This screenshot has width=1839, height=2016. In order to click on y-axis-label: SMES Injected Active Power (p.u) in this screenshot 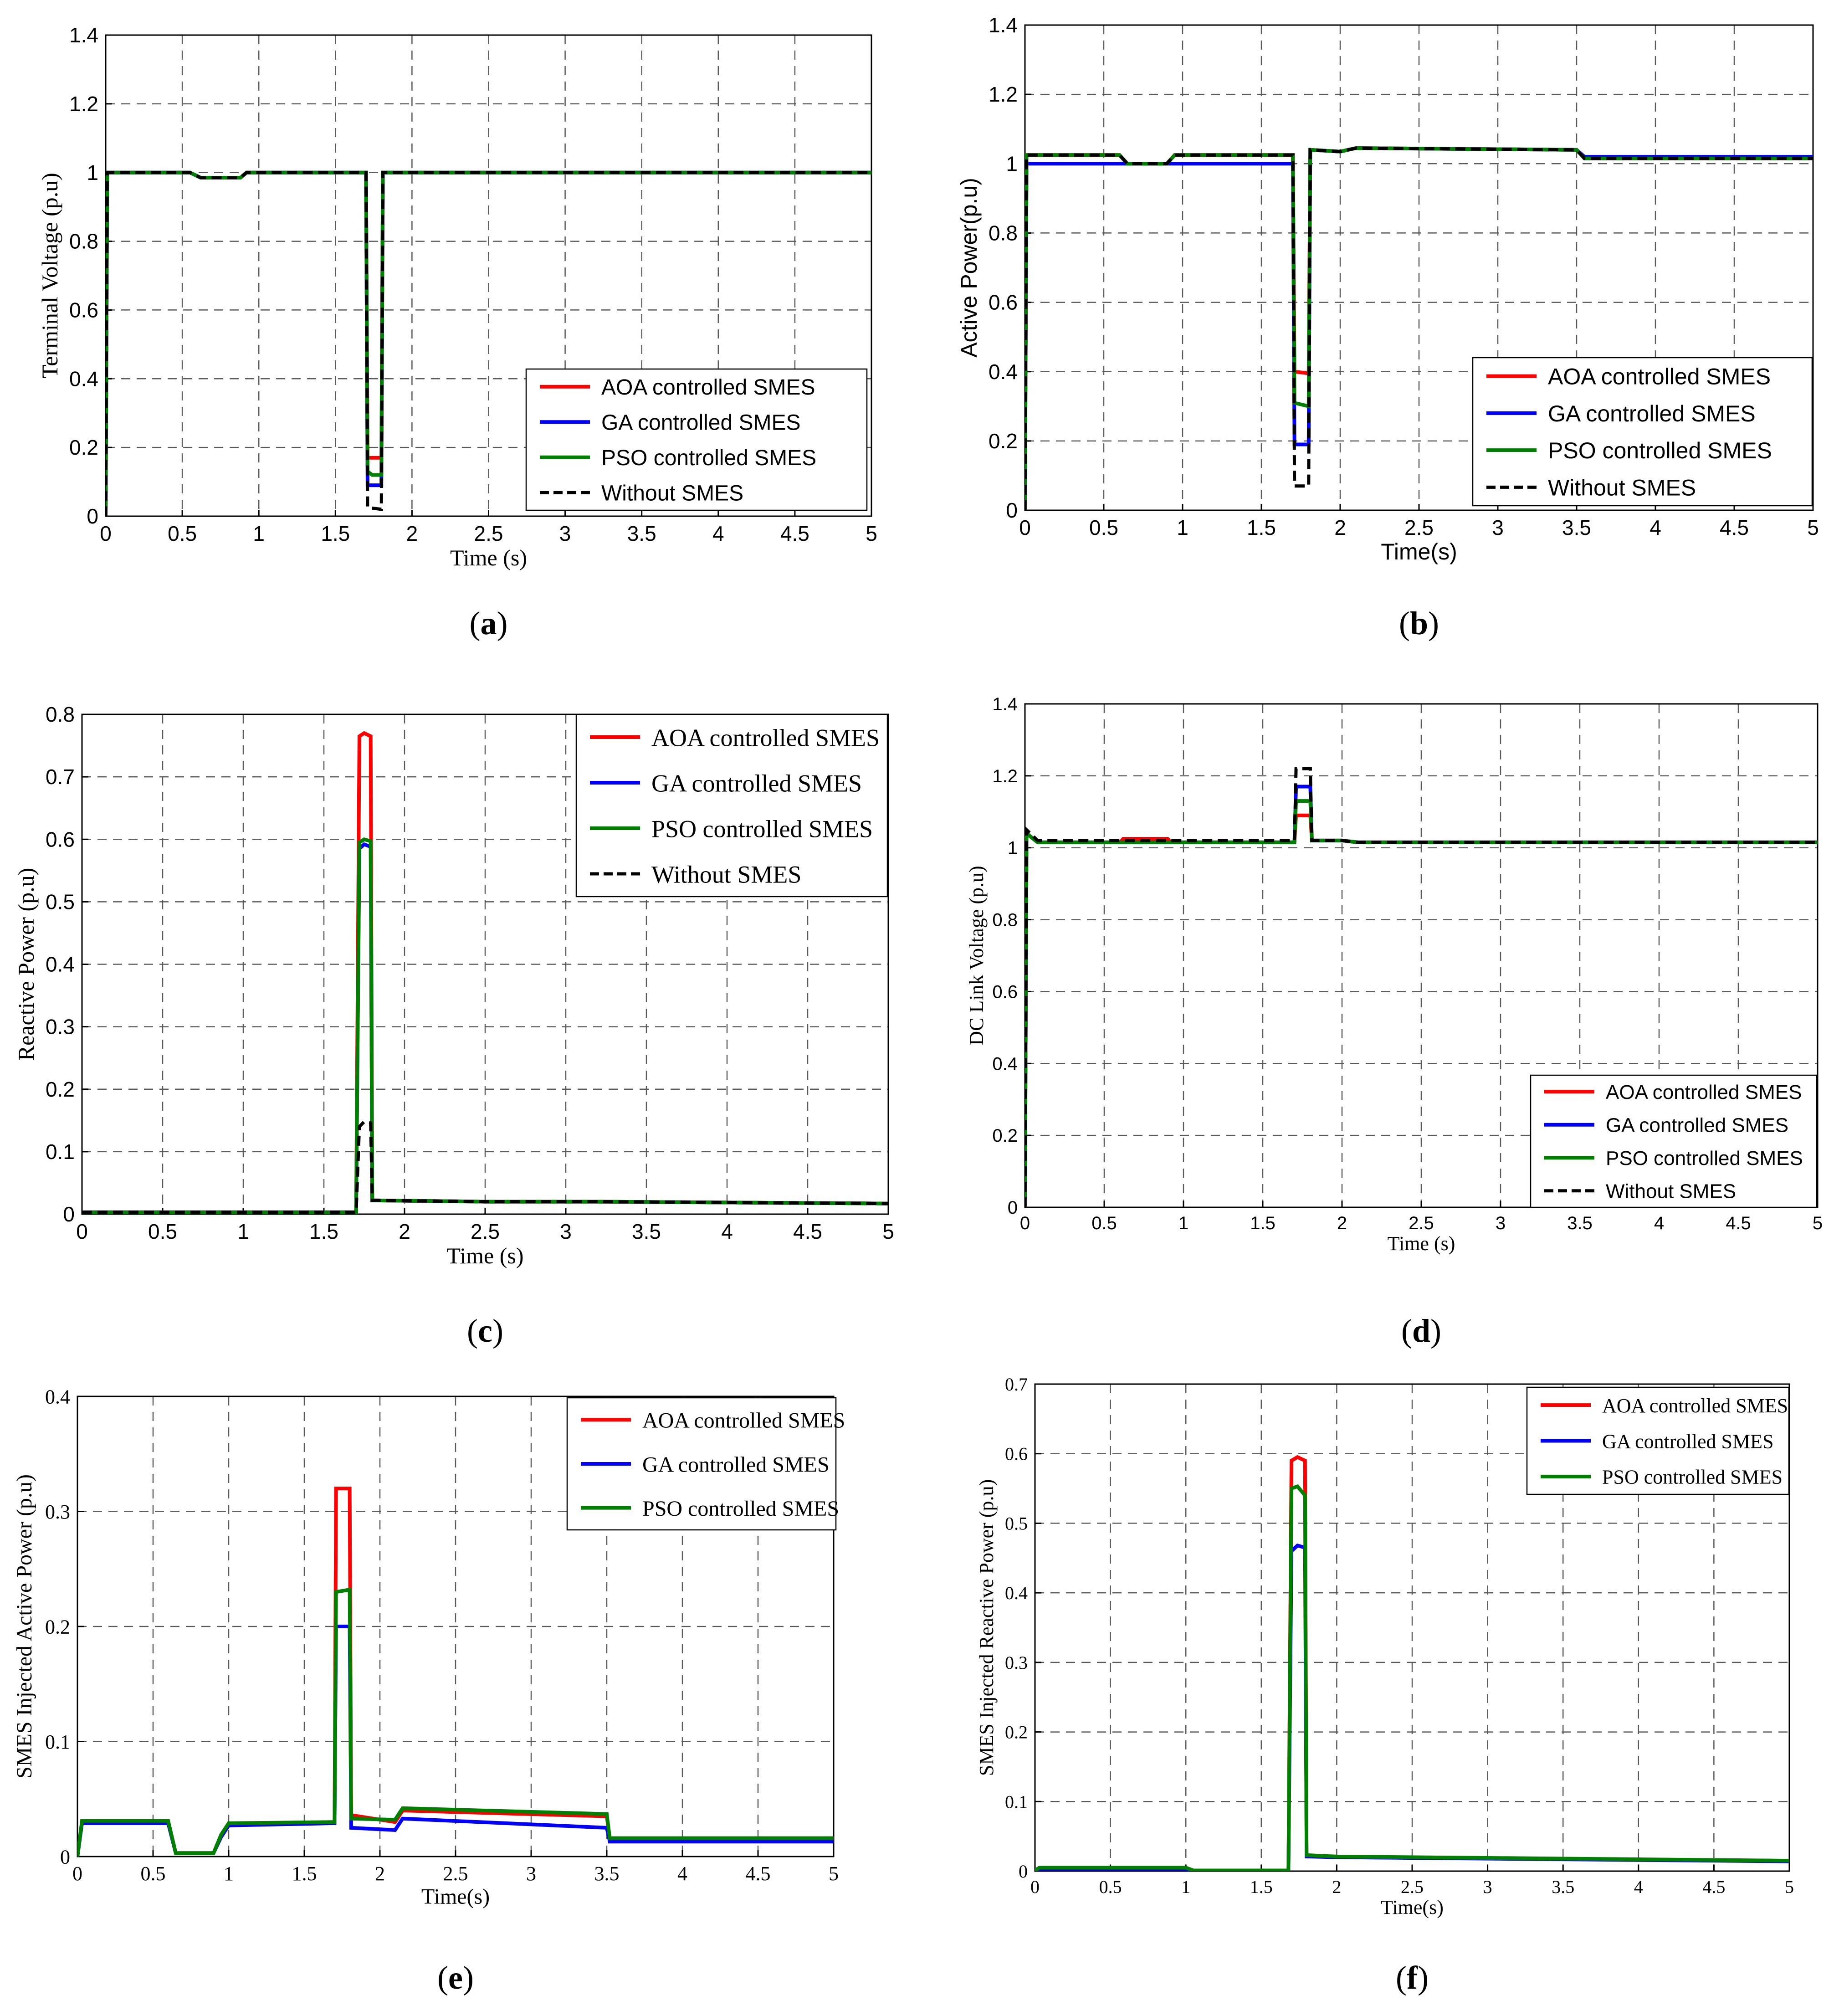, I will do `click(24, 1626)`.